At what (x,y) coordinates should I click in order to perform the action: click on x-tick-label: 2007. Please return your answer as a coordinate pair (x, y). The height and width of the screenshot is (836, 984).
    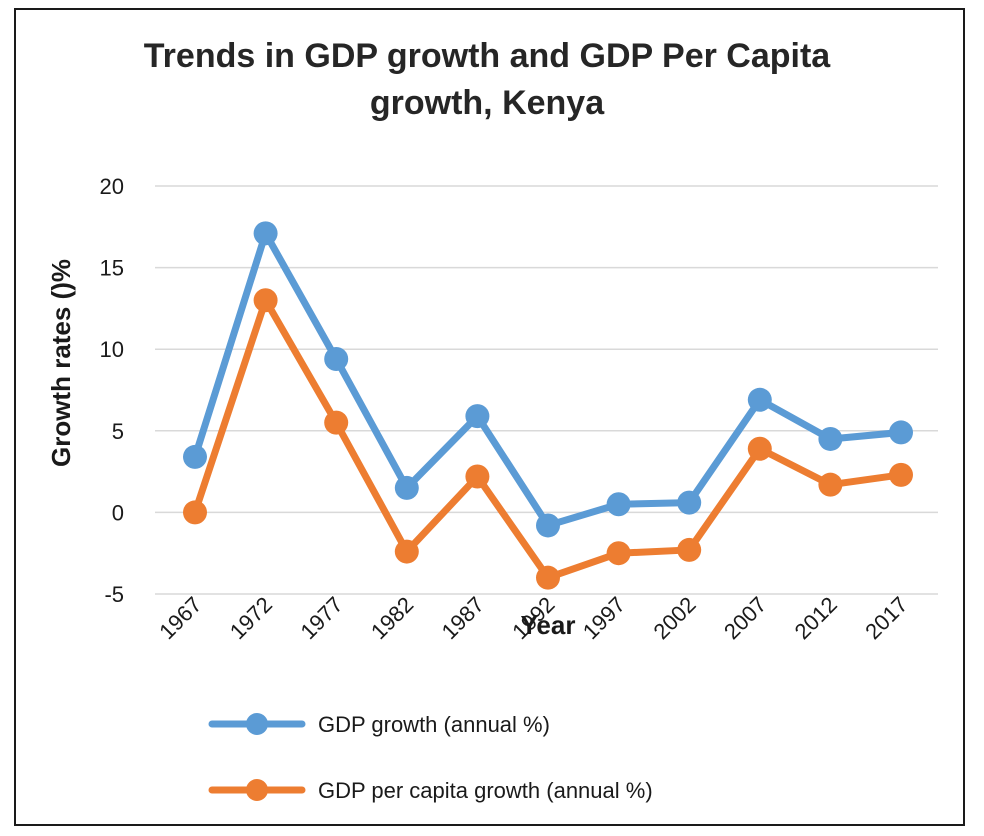
    Looking at the image, I should click on (745, 618).